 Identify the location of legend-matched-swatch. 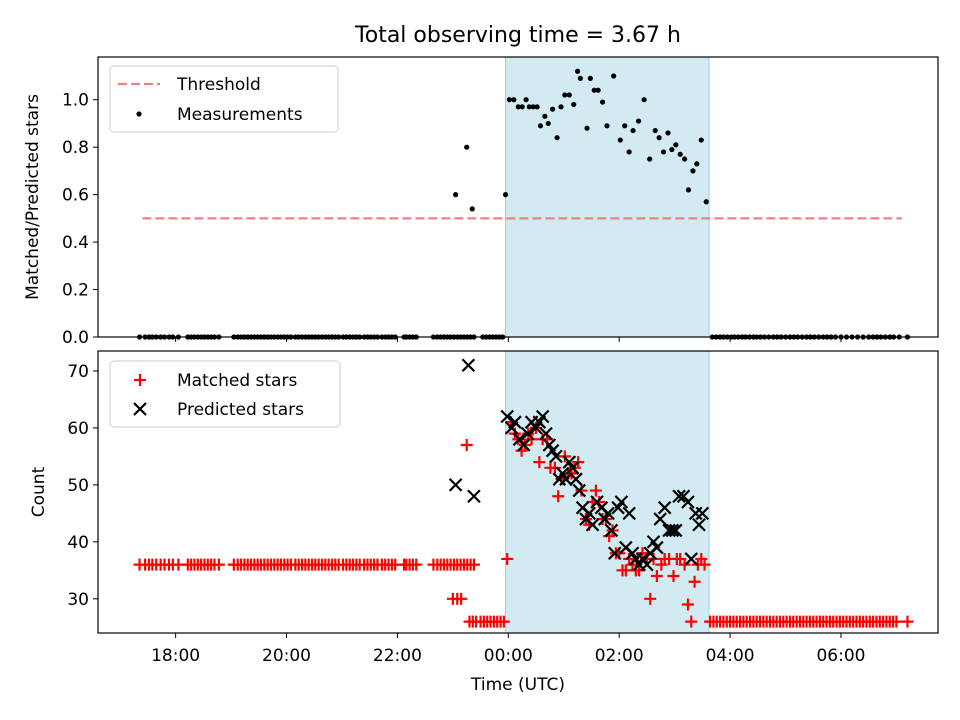
(140, 380).